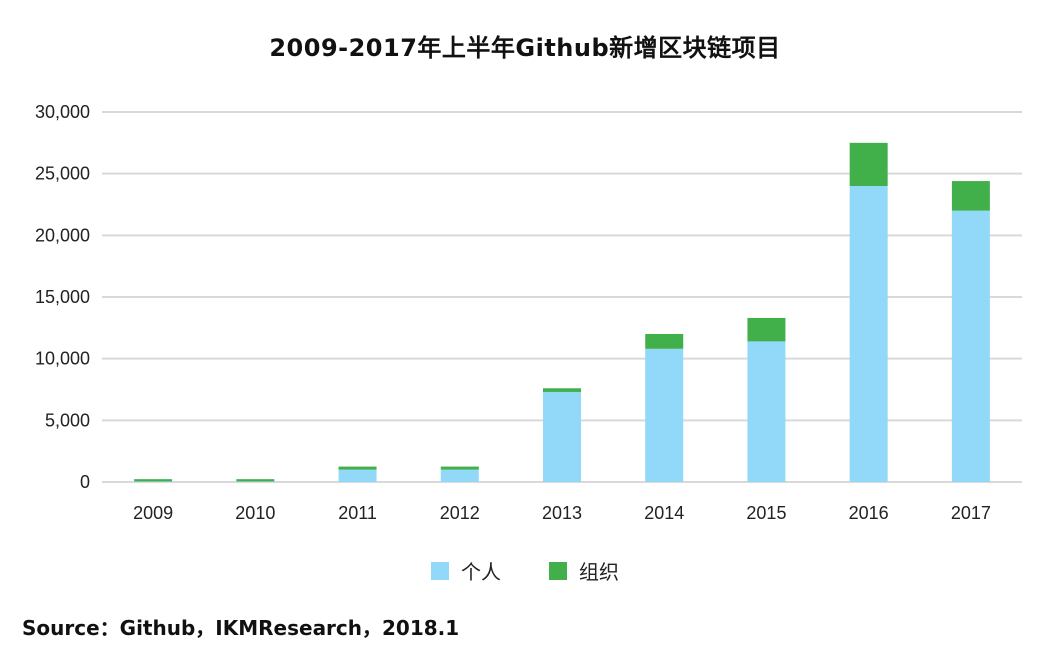 The height and width of the screenshot is (652, 1050). What do you see at coordinates (85, 482) in the screenshot?
I see `y-tick-label: 0` at bounding box center [85, 482].